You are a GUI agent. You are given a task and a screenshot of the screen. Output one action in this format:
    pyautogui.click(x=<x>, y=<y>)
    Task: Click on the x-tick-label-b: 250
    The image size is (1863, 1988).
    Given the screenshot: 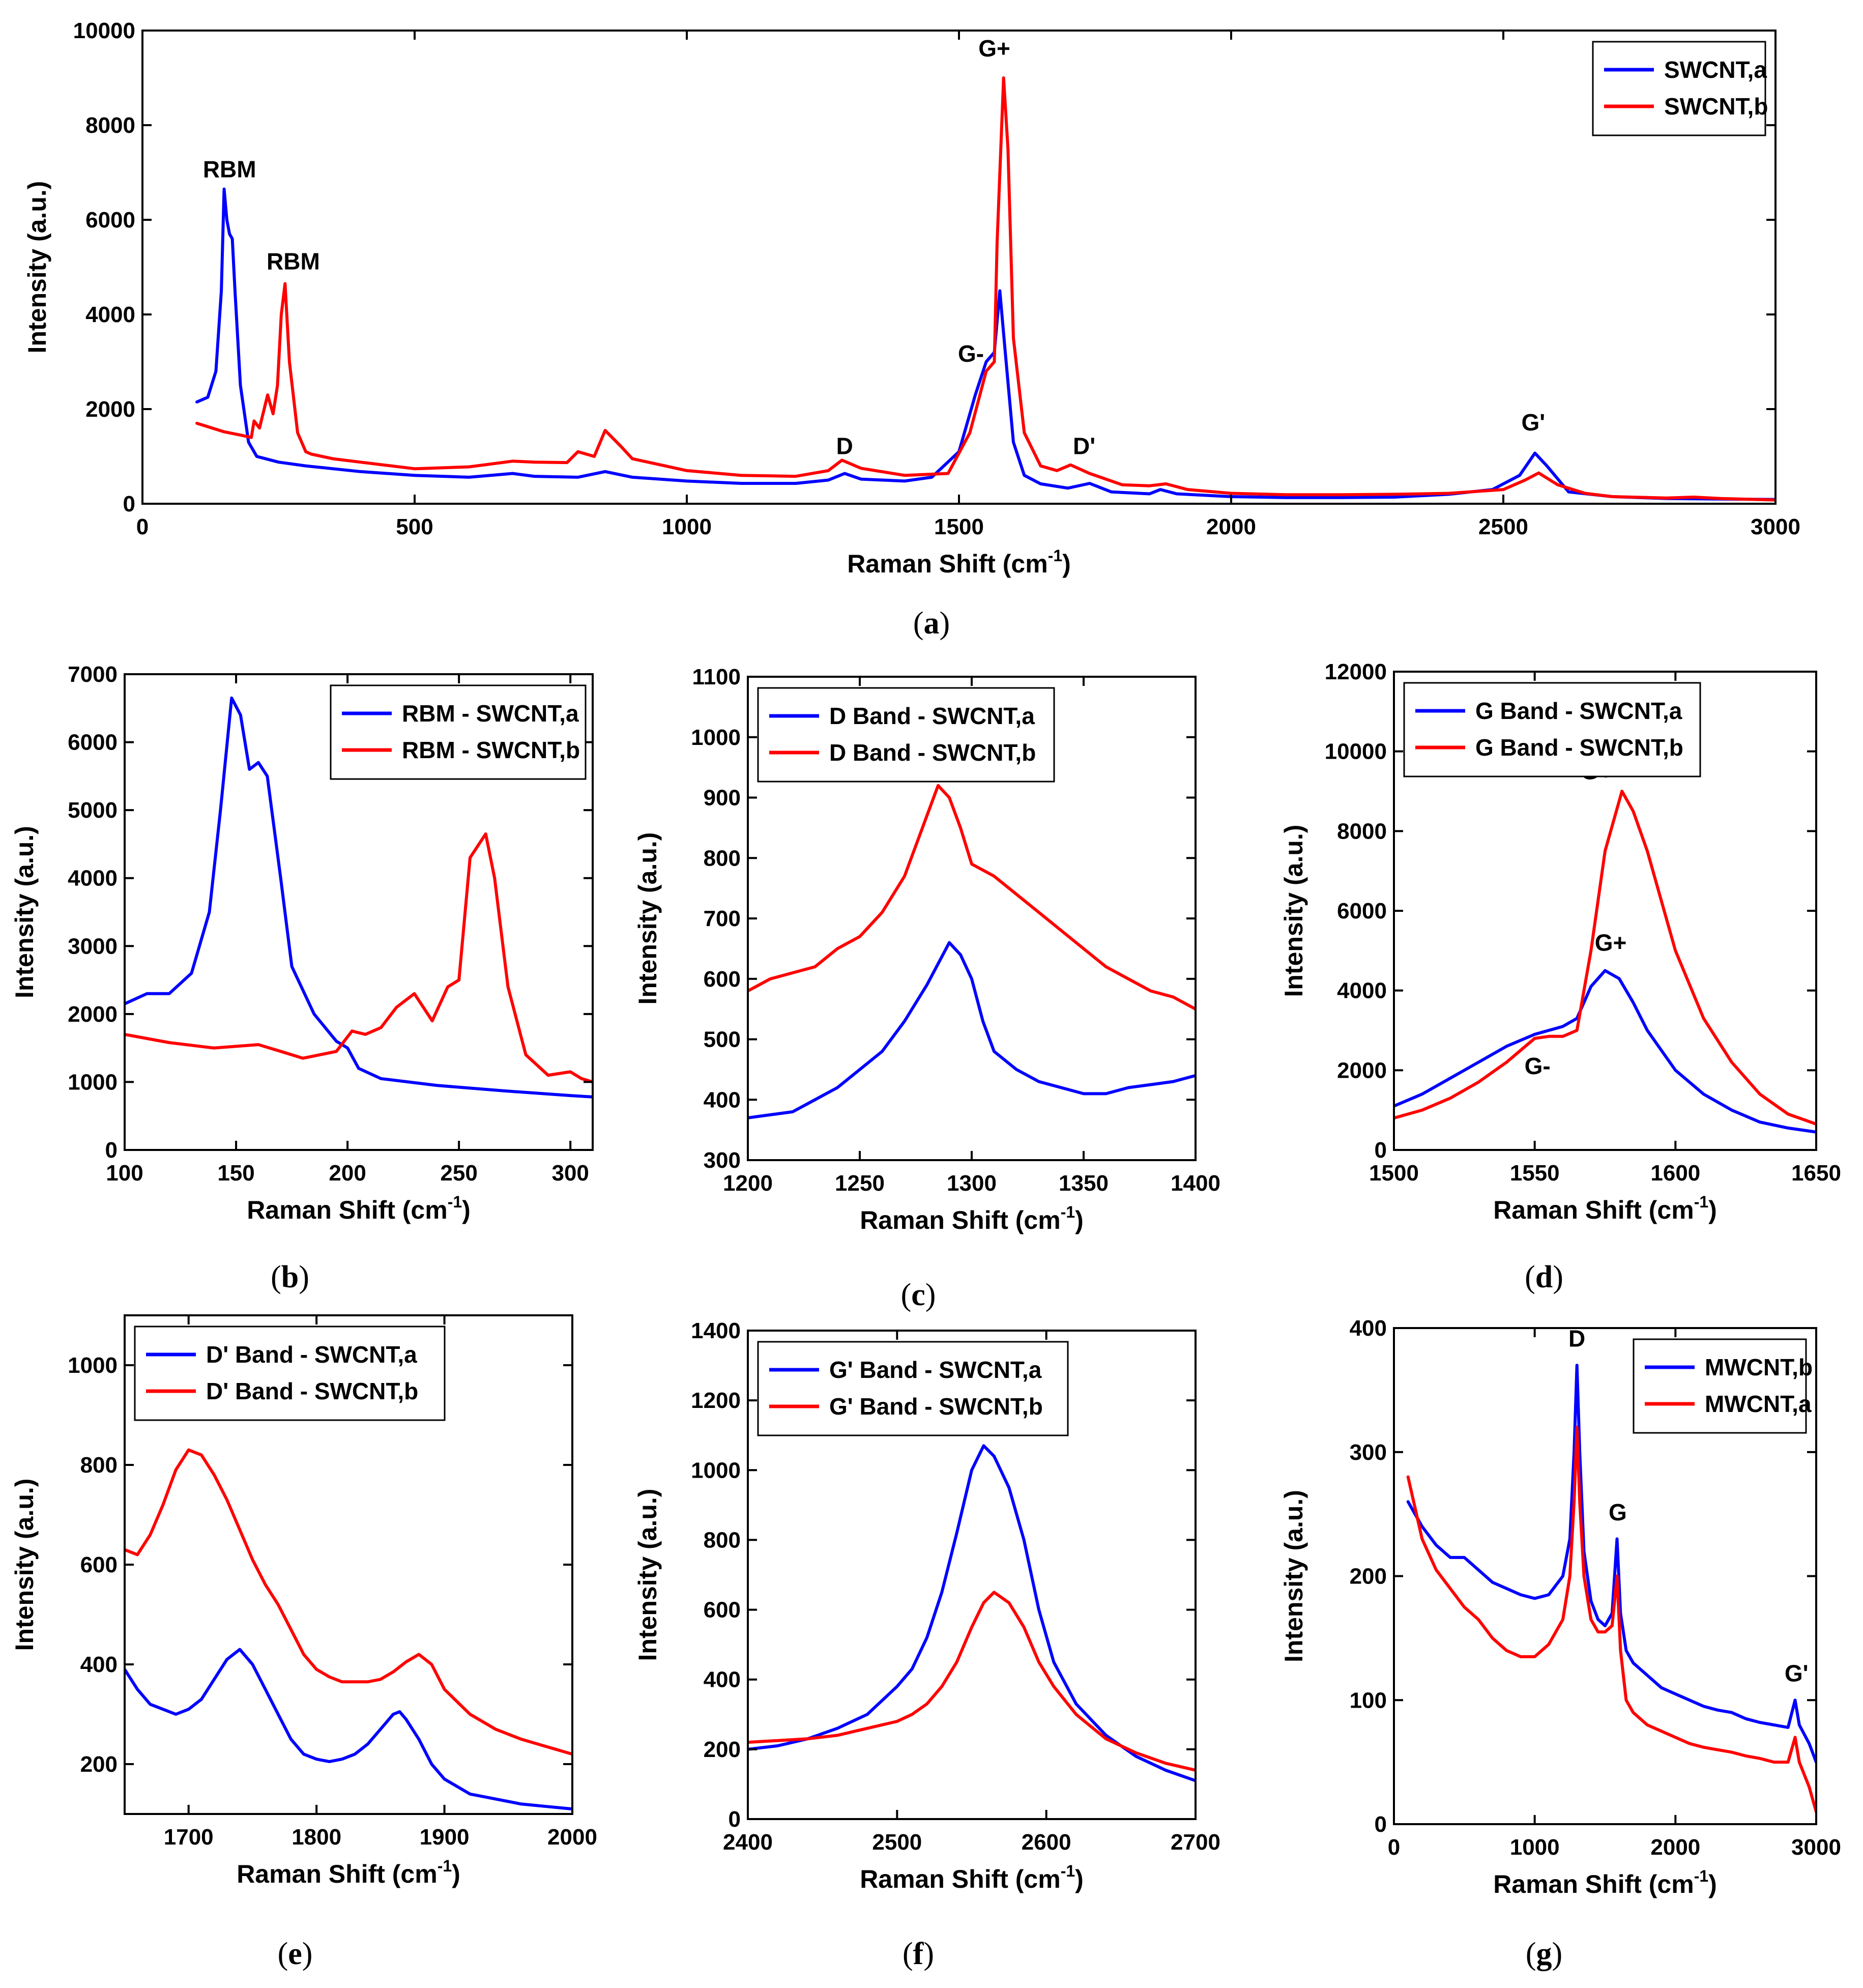 What is the action you would take?
    pyautogui.click(x=458, y=1173)
    